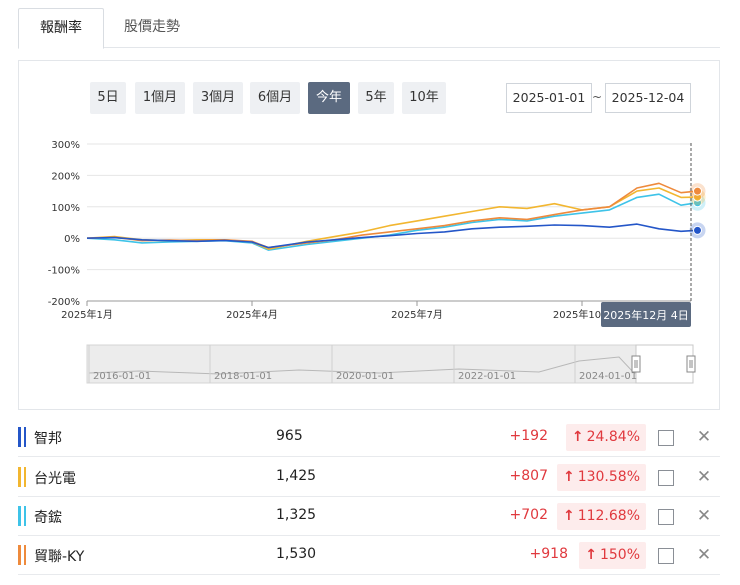 This screenshot has width=740, height=585. Describe the element at coordinates (369, 28) in the screenshot. I see `tab-bar: 報酬率 股價走勢` at that location.